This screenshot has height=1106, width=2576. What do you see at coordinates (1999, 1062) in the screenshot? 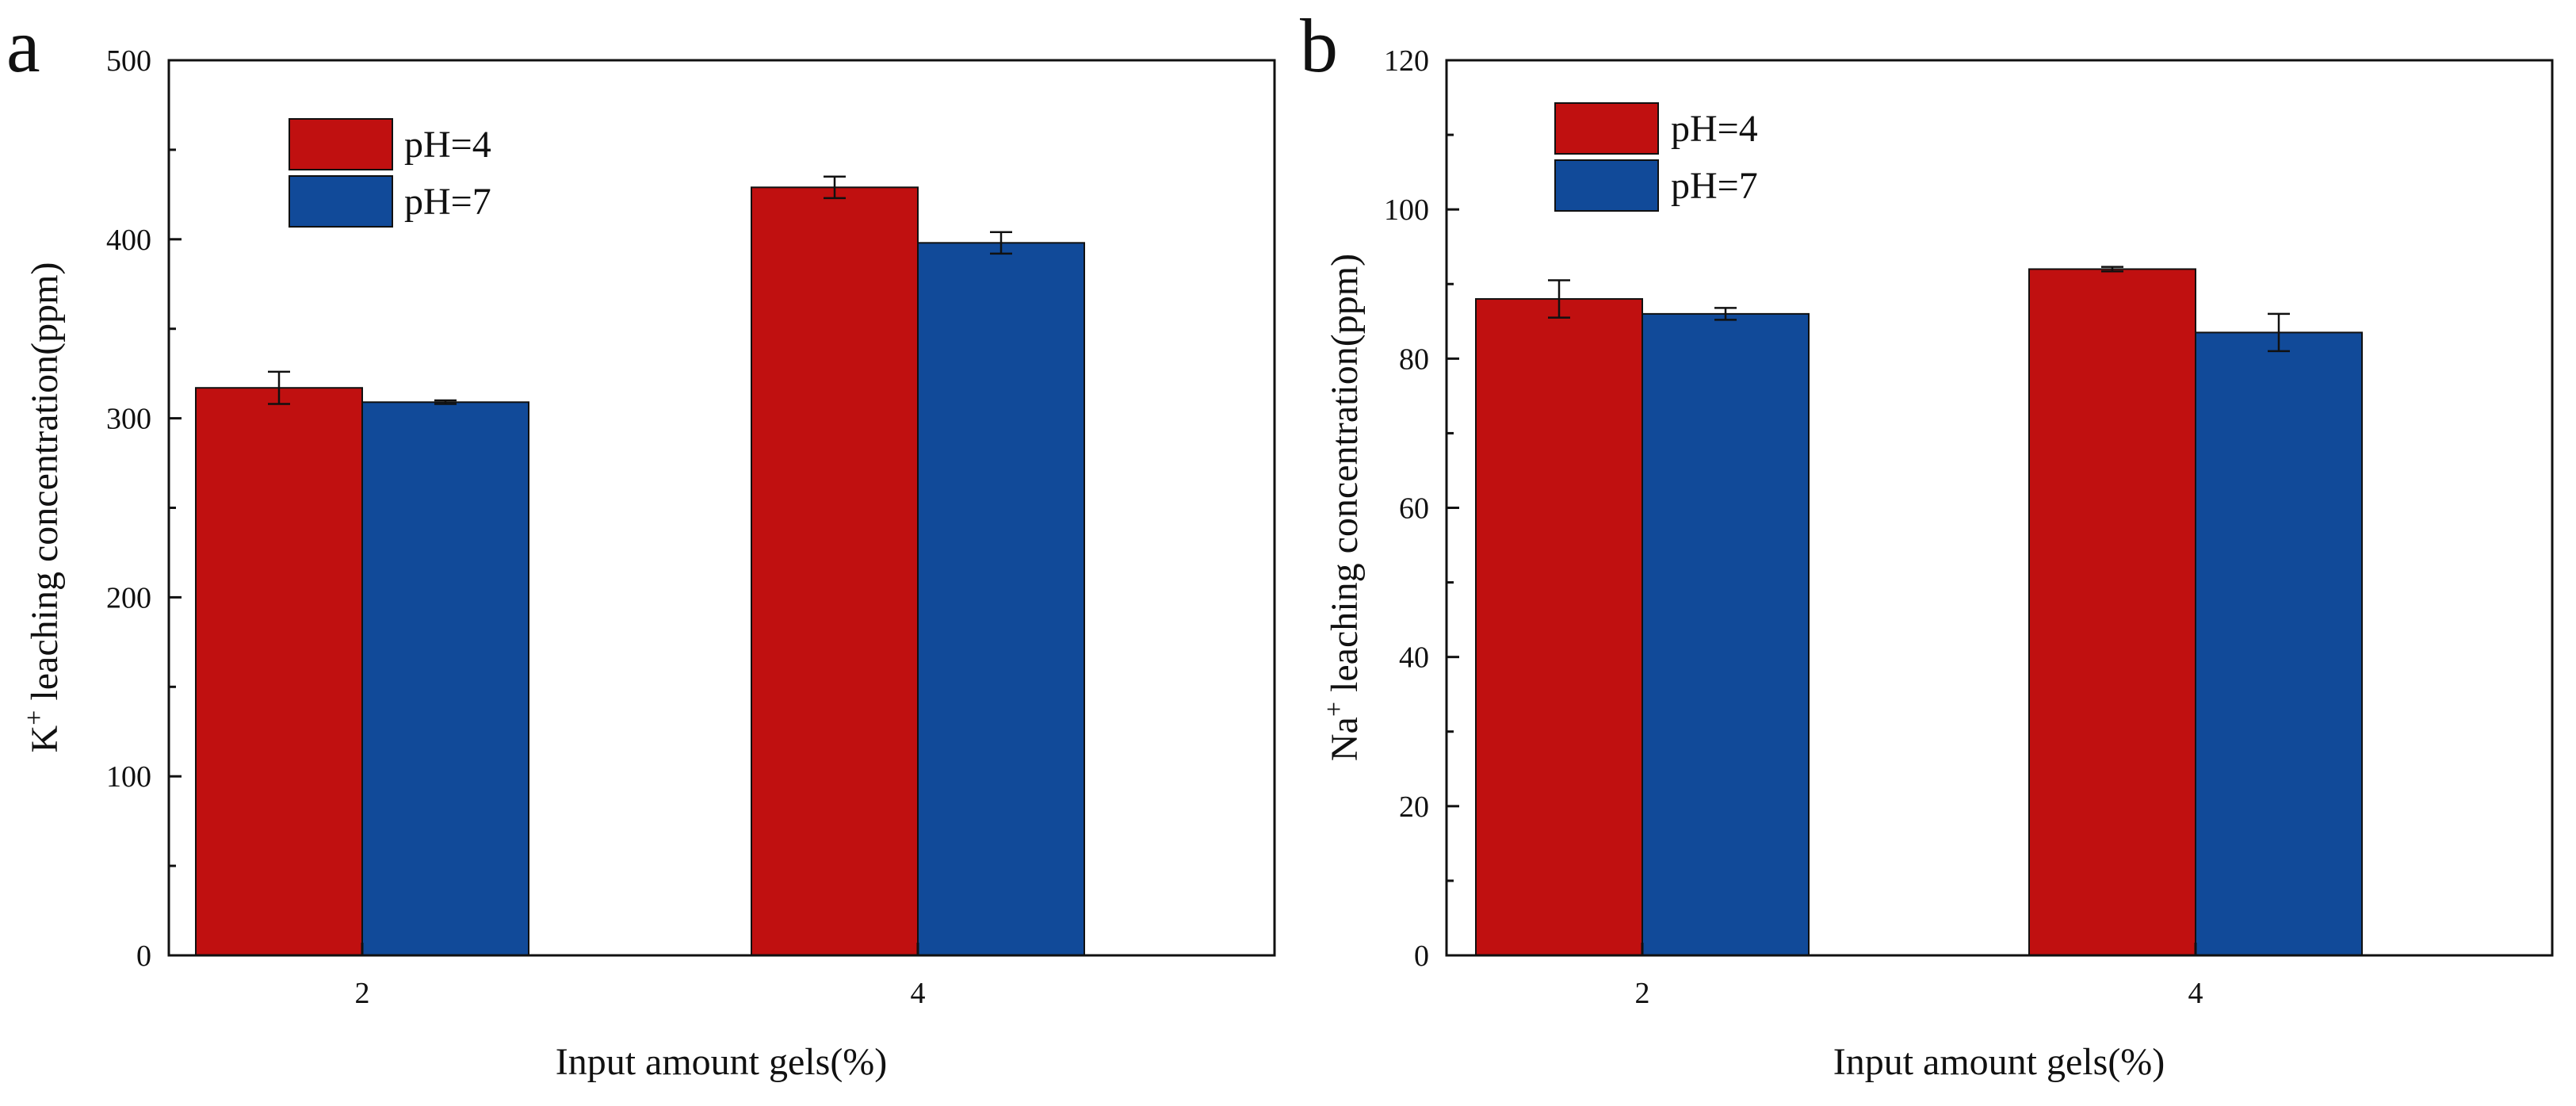
I see `x-axis-title-b: Input amount gels(%)` at bounding box center [1999, 1062].